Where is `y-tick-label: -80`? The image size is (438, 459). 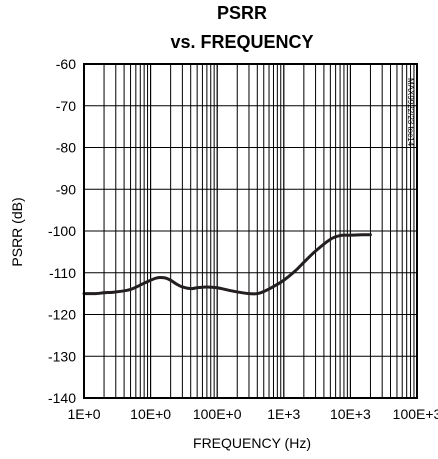
y-tick-label: -80 is located at coordinates (66, 148).